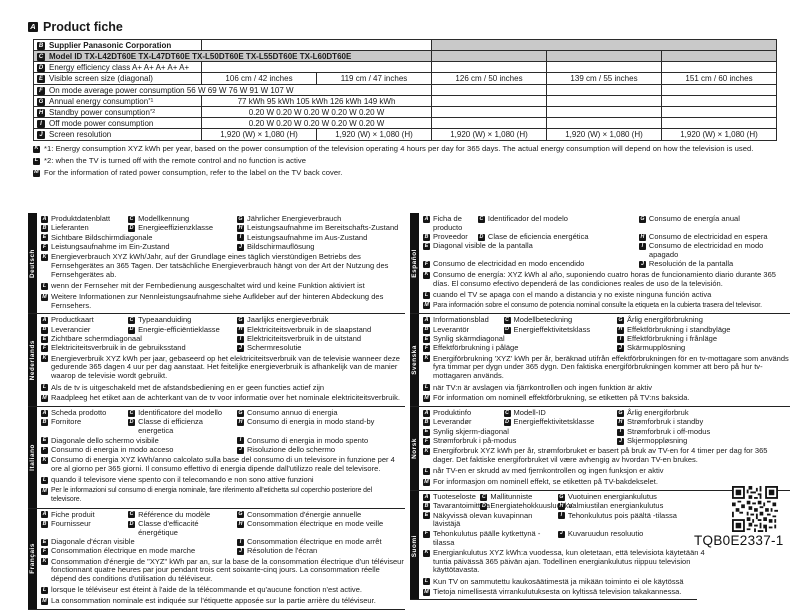  What do you see at coordinates (32, 457) in the screenshot?
I see `language-sidebar: Italiano` at bounding box center [32, 457].